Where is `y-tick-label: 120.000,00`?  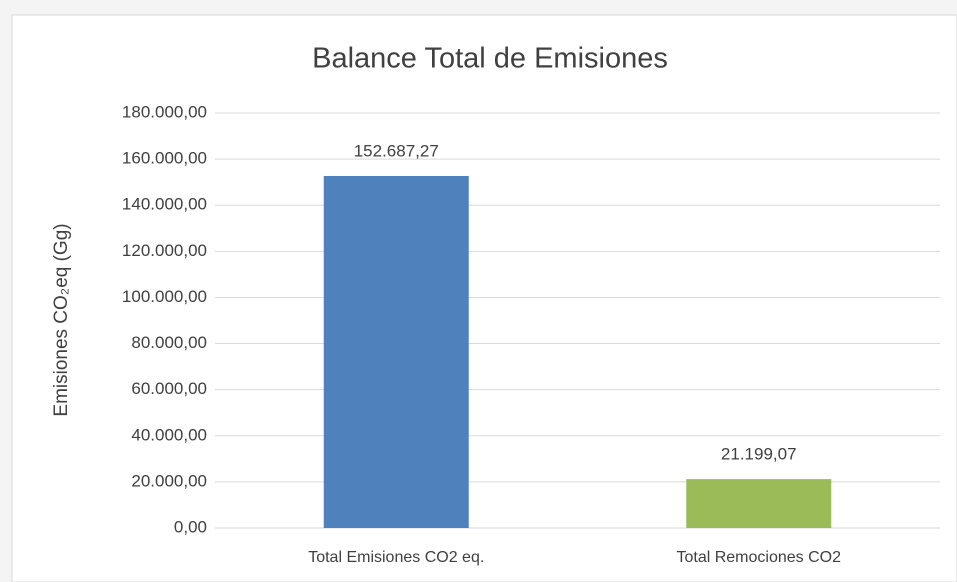
y-tick-label: 120.000,00 is located at coordinates (164, 250).